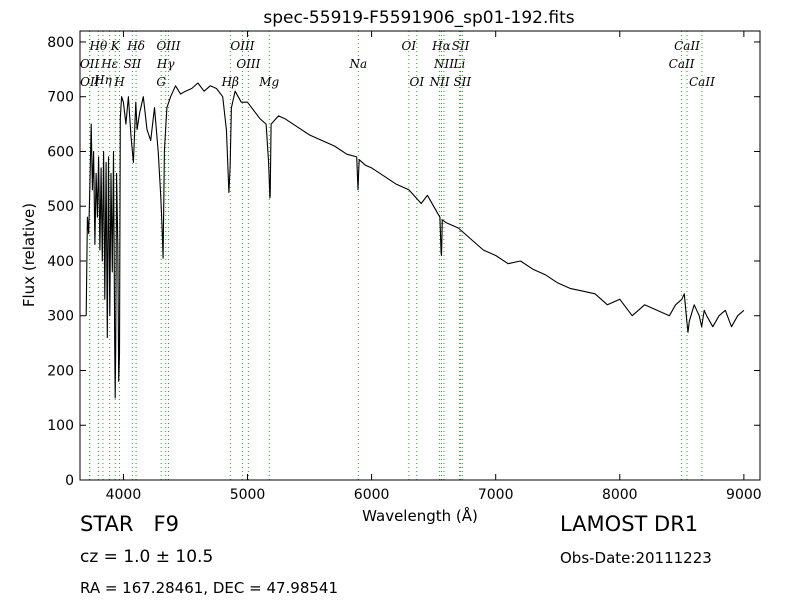  I want to click on x-tick-label: 8000, so click(620, 495).